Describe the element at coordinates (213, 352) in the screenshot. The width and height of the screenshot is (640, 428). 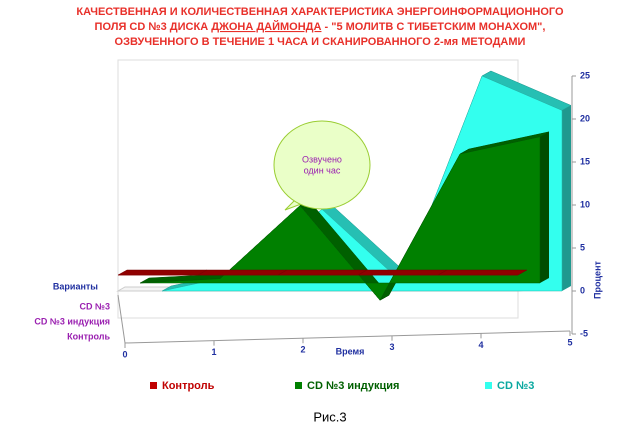
I see `x-tick-label: 1` at that location.